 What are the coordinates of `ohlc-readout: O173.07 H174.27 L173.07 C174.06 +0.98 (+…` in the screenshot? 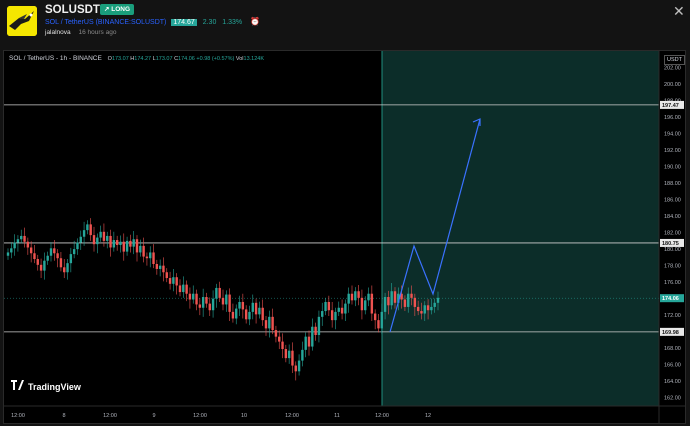 It's located at (186, 59).